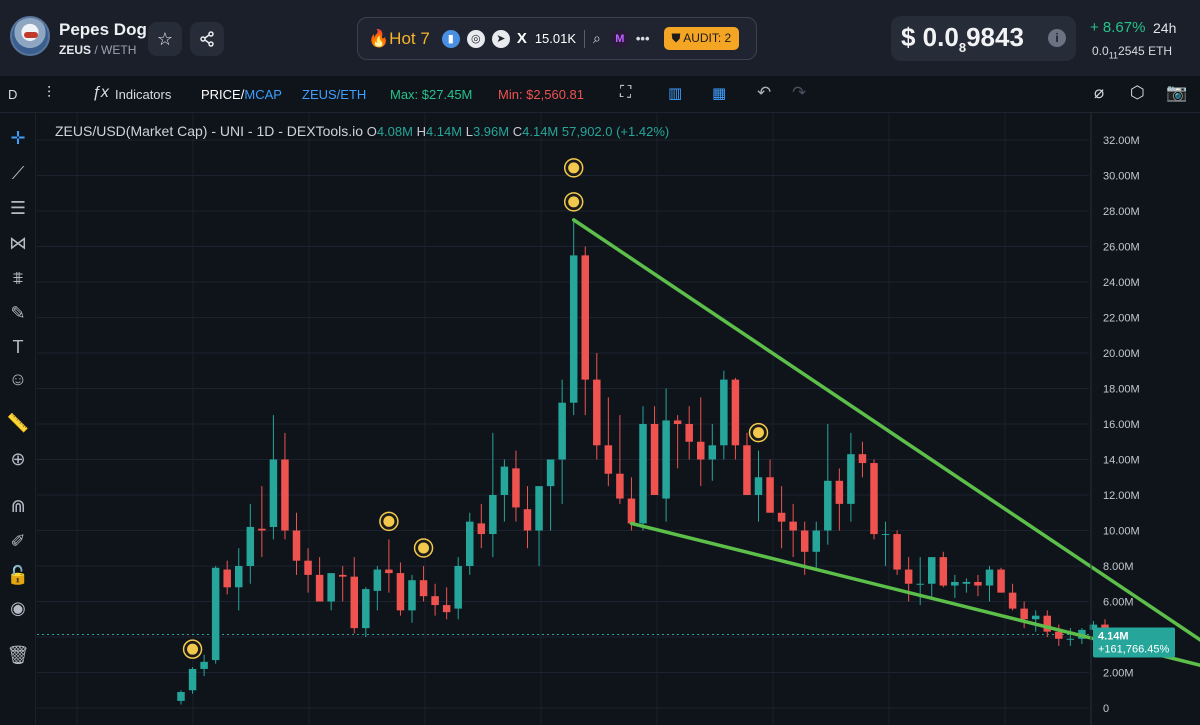 The width and height of the screenshot is (1200, 725). I want to click on star-icon: ☆, so click(165, 38).